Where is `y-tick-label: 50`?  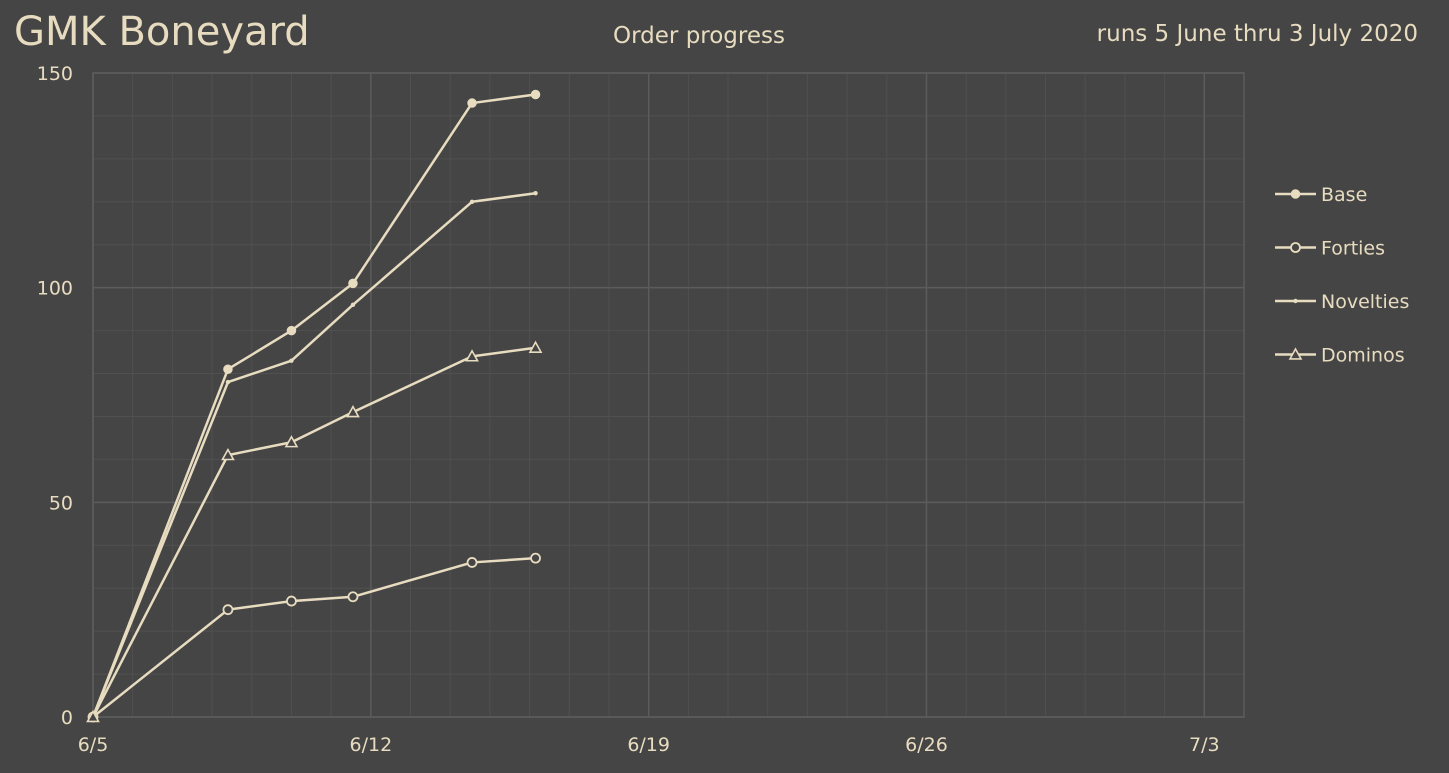 y-tick-label: 50 is located at coordinates (61, 503).